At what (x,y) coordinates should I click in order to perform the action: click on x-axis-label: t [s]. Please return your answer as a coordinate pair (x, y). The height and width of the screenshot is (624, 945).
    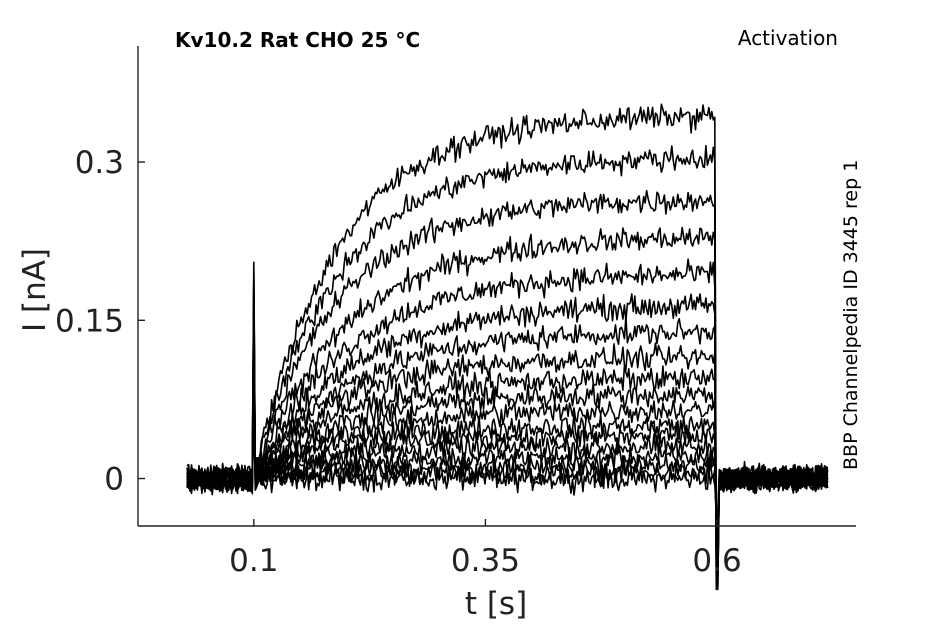
    Looking at the image, I should click on (496, 604).